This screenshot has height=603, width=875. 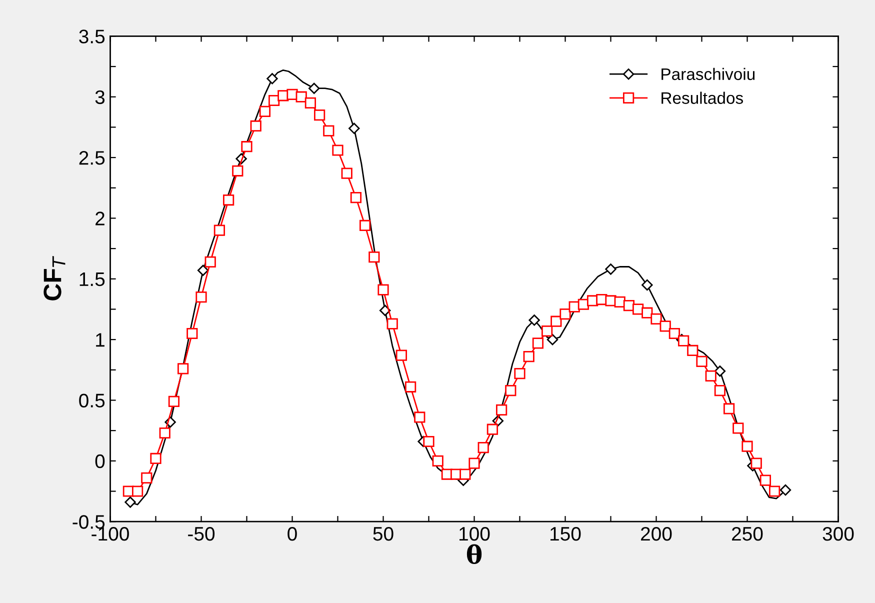 What do you see at coordinates (474, 554) in the screenshot?
I see `x-axis-title: θ` at bounding box center [474, 554].